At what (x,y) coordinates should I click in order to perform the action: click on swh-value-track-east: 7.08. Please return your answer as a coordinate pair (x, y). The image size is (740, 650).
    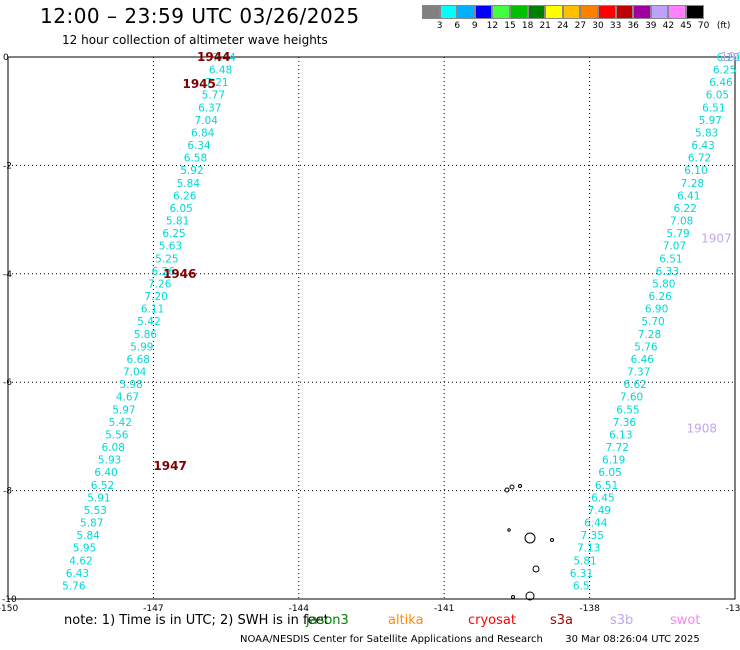
    Looking at the image, I should click on (681, 222).